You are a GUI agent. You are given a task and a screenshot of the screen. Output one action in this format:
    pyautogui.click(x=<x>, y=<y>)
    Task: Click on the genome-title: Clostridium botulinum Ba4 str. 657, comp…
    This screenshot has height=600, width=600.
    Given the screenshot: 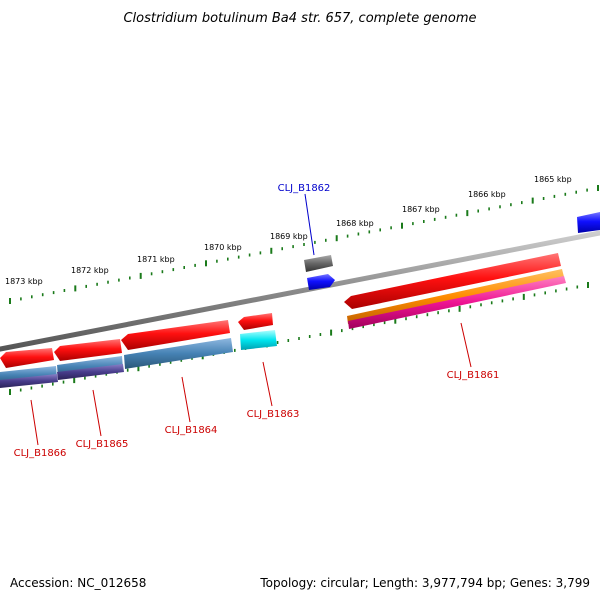 What is the action you would take?
    pyautogui.click(x=299, y=18)
    